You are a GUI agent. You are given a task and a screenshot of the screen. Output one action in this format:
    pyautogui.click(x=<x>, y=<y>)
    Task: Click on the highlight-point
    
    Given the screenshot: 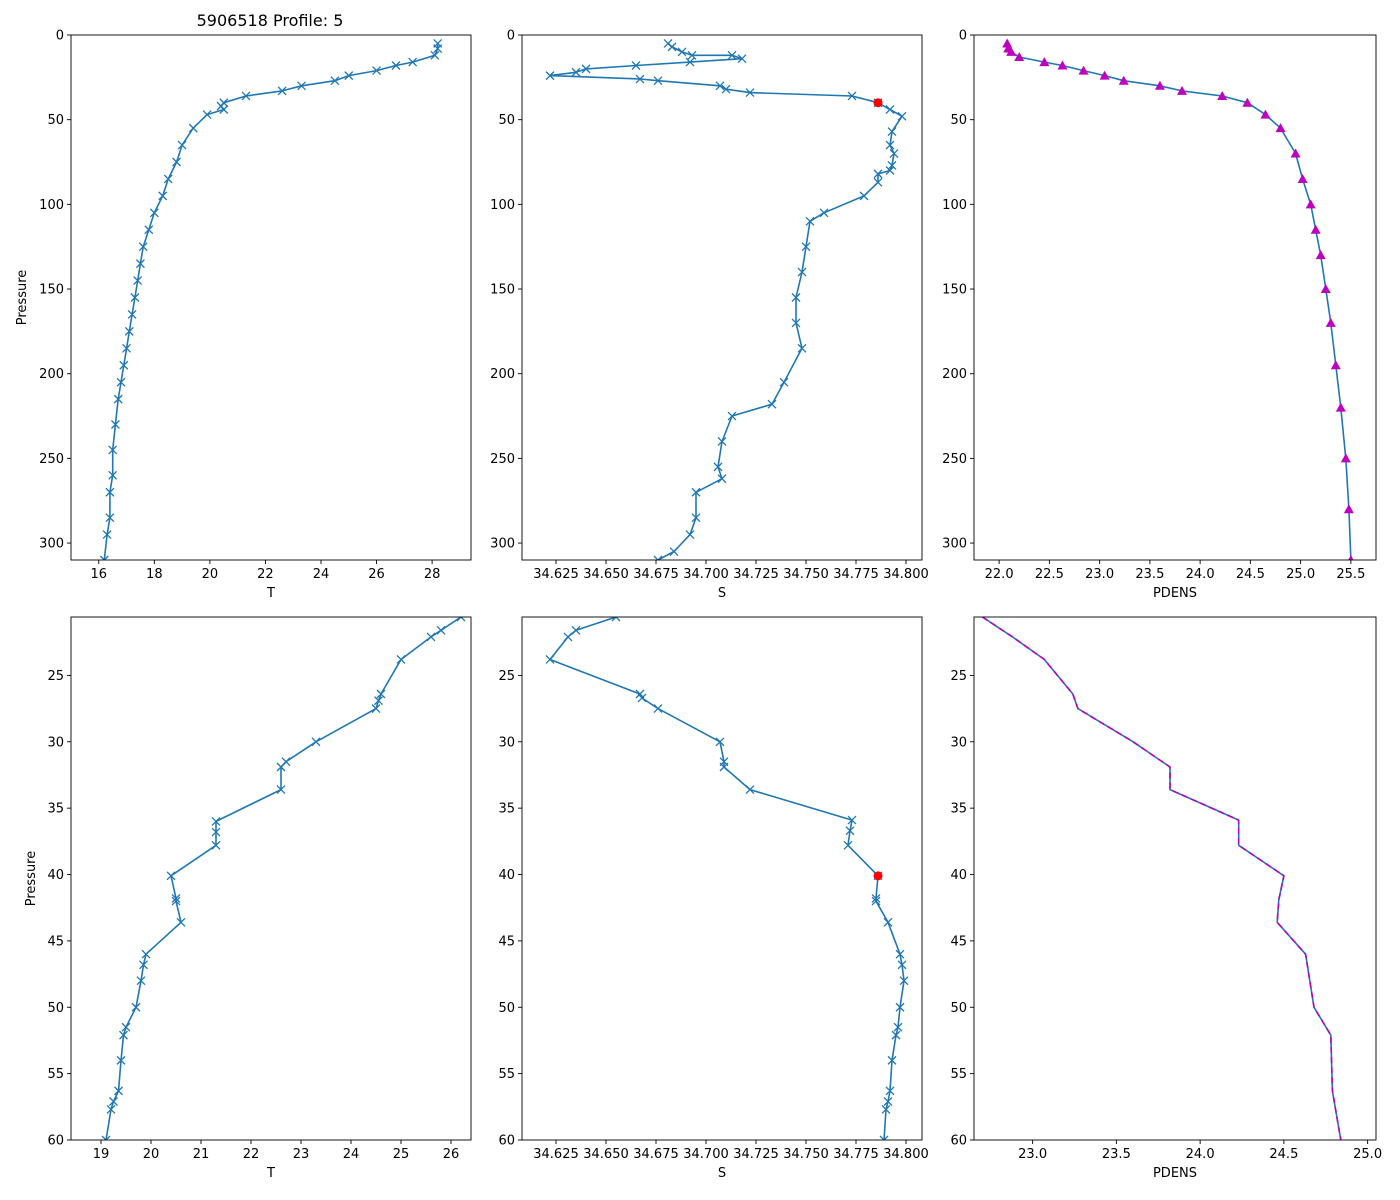 What is the action you would take?
    pyautogui.click(x=878, y=876)
    